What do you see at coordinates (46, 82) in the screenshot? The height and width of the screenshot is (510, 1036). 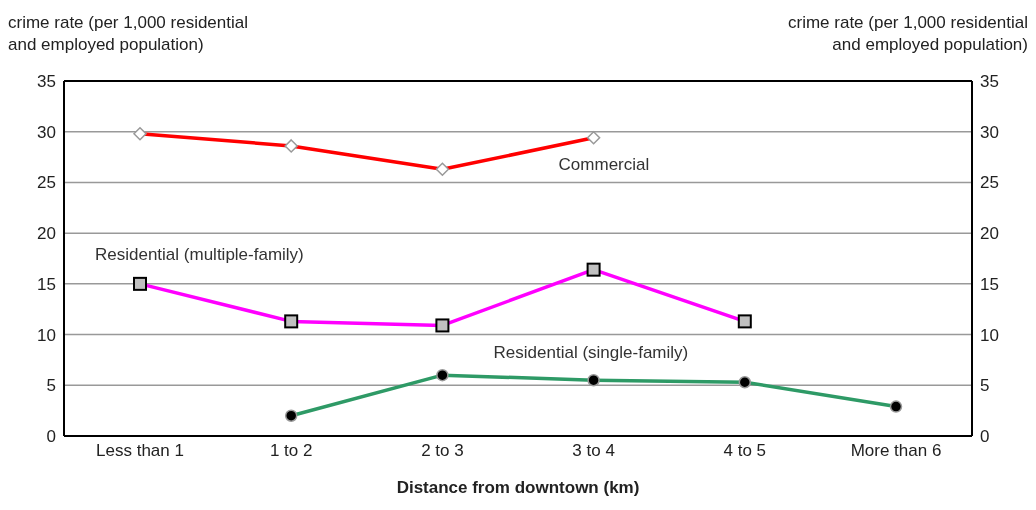 I see `y-tick-label: 35` at bounding box center [46, 82].